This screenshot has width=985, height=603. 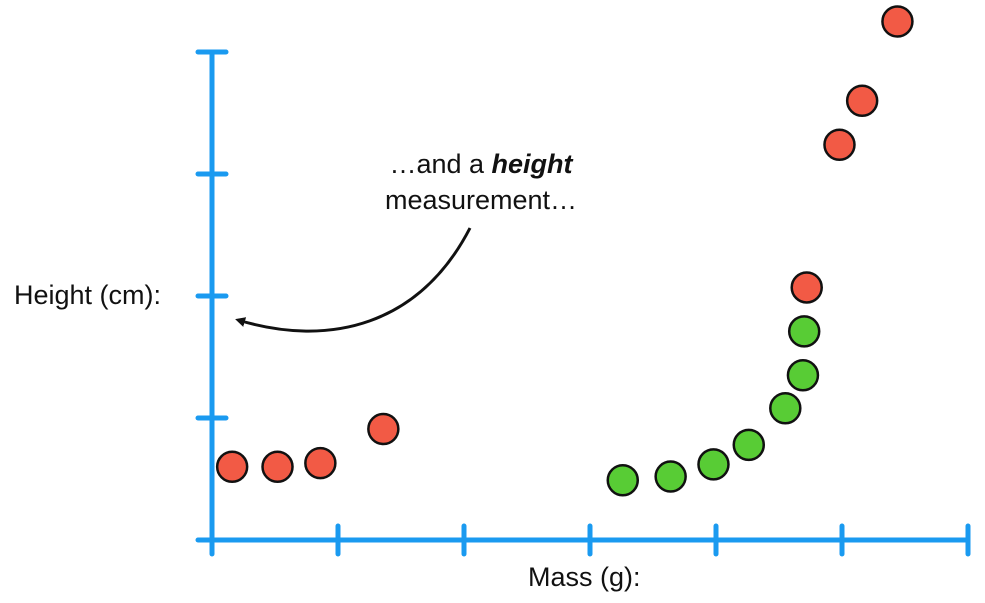 What do you see at coordinates (353, 280) in the screenshot?
I see `annotation-arrow` at bounding box center [353, 280].